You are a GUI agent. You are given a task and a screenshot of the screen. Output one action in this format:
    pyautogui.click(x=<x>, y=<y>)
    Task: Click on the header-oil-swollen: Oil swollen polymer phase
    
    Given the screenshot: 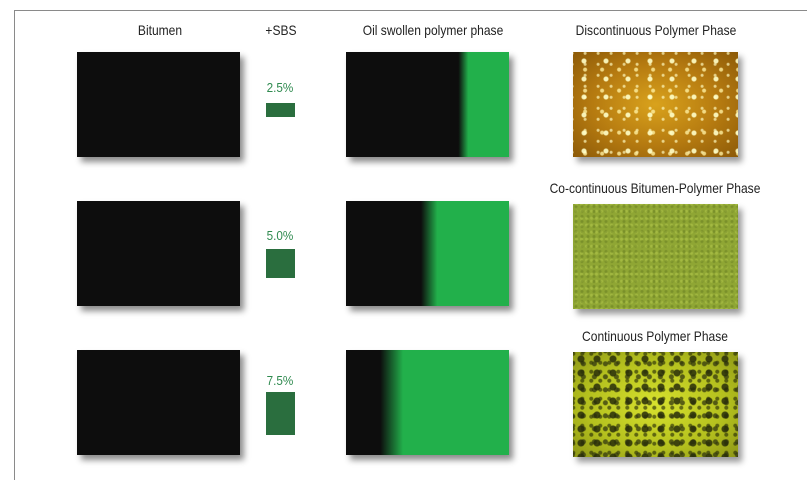 What is the action you would take?
    pyautogui.click(x=433, y=30)
    